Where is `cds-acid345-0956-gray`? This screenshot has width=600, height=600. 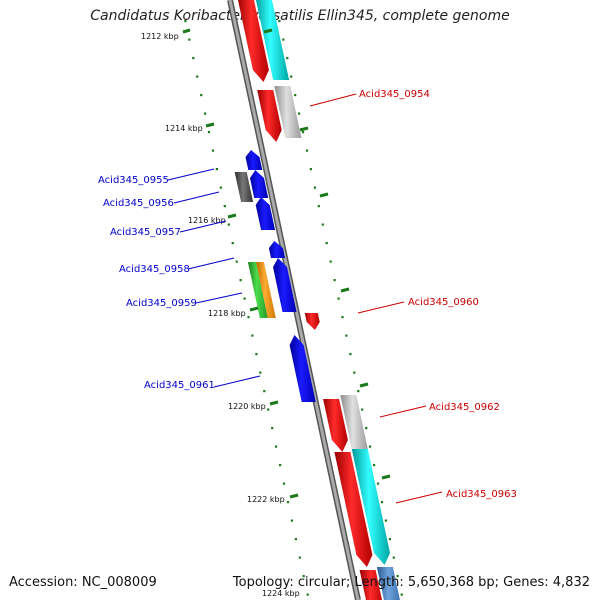 cds-acid345-0956-gray is located at coordinates (244, 187).